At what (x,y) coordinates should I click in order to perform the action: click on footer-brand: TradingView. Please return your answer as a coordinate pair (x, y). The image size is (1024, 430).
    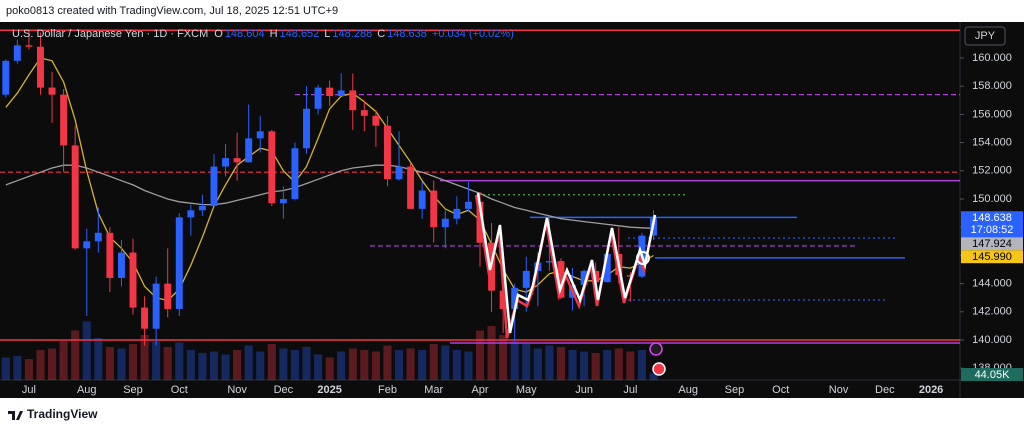
    Looking at the image, I should click on (62, 414).